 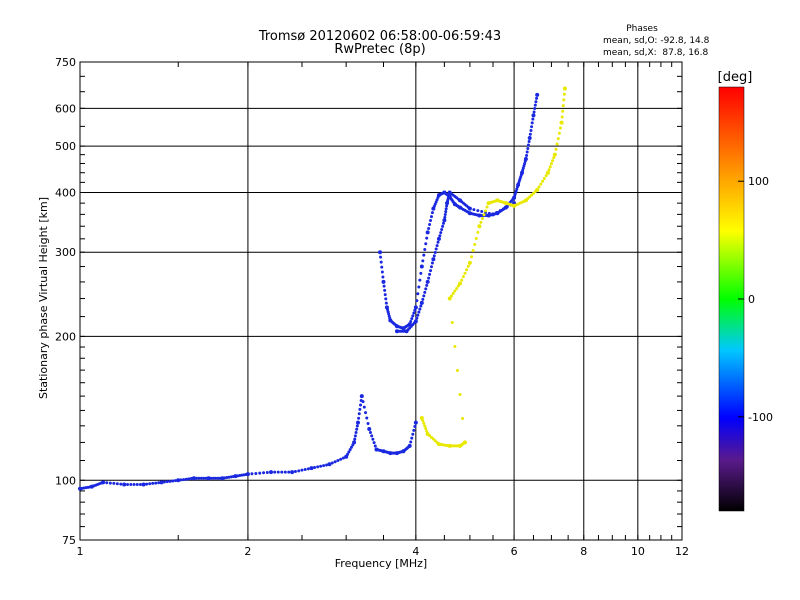 What do you see at coordinates (751, 299) in the screenshot?
I see `colorbar-tick-label: 0` at bounding box center [751, 299].